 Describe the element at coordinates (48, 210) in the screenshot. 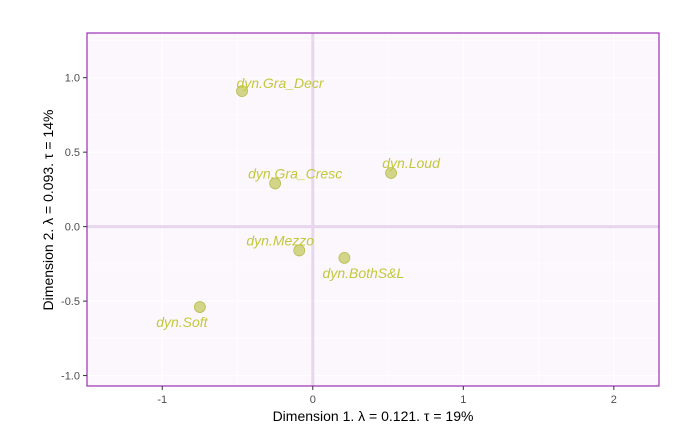

I see `y-axis-title: Dimension 2. λ = 0.093. τ = 14%` at that location.